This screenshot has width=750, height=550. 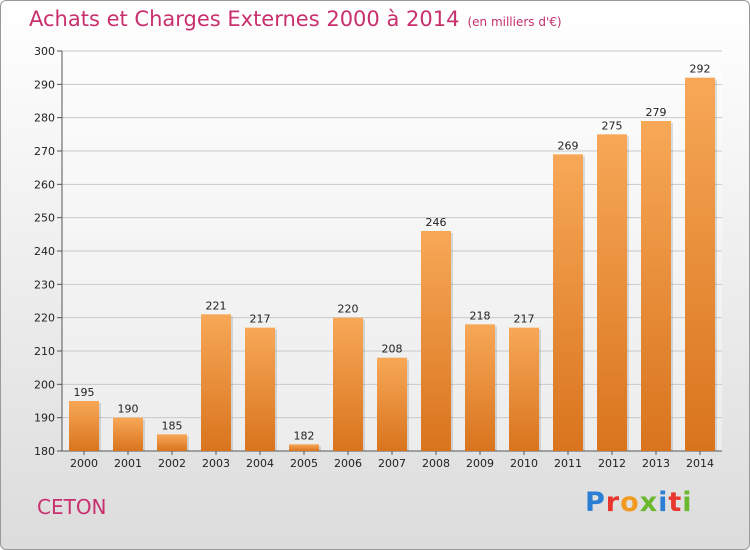 I want to click on y-tick-label: 240, so click(x=44, y=251).